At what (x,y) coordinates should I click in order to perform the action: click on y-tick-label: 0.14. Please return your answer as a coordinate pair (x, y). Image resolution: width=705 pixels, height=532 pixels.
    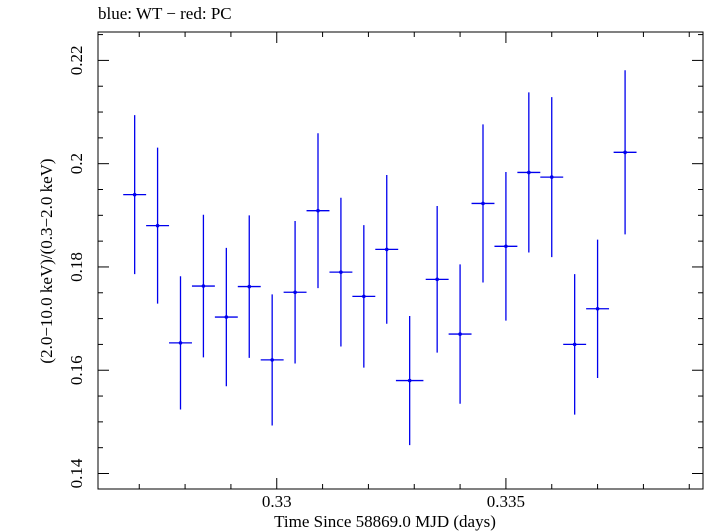
    Looking at the image, I should click on (76, 473).